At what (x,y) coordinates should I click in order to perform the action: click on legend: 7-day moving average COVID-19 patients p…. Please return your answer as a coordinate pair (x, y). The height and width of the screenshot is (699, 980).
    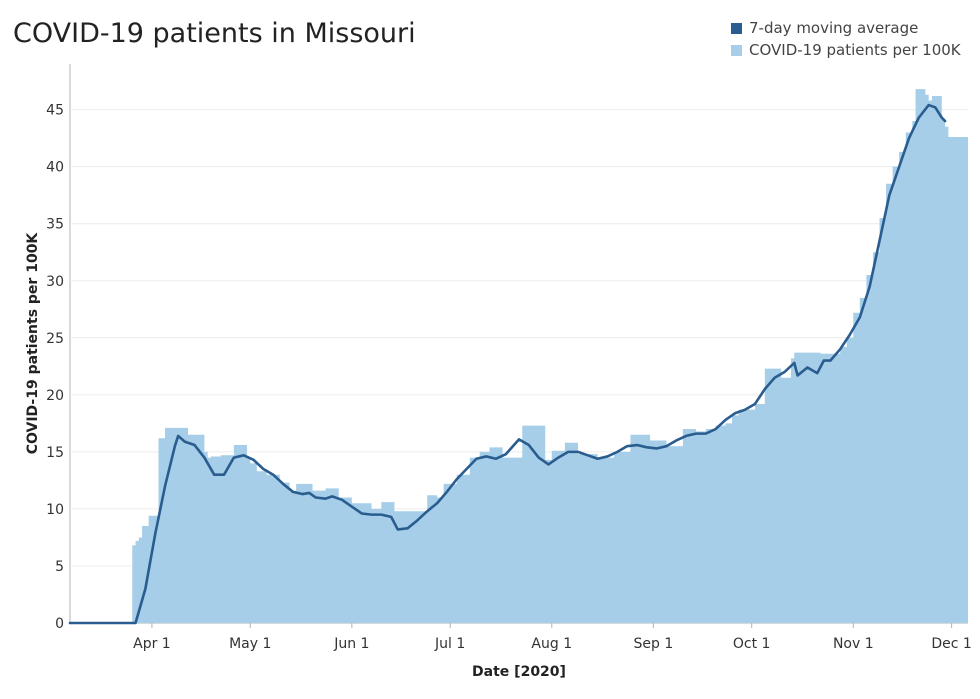
    Looking at the image, I should click on (846, 39).